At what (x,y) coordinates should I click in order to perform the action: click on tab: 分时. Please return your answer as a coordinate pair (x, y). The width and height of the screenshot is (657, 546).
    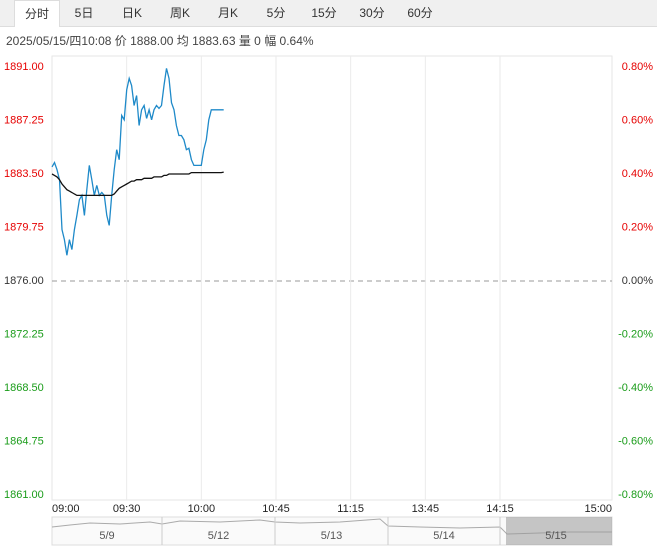
    Looking at the image, I should click on (37, 13).